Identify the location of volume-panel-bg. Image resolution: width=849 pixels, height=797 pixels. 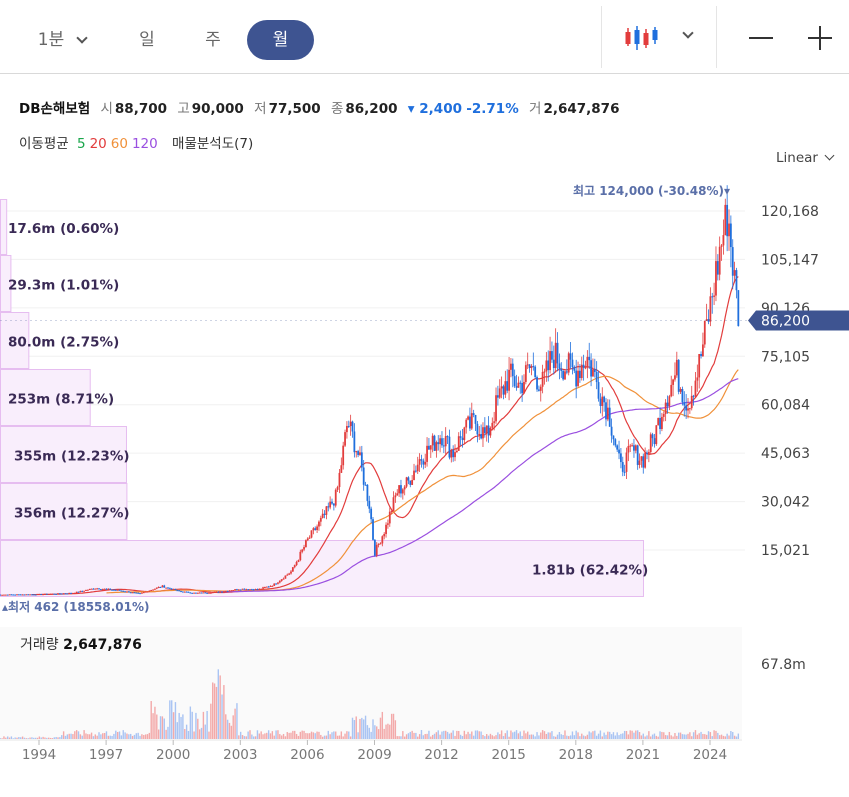
(371, 683).